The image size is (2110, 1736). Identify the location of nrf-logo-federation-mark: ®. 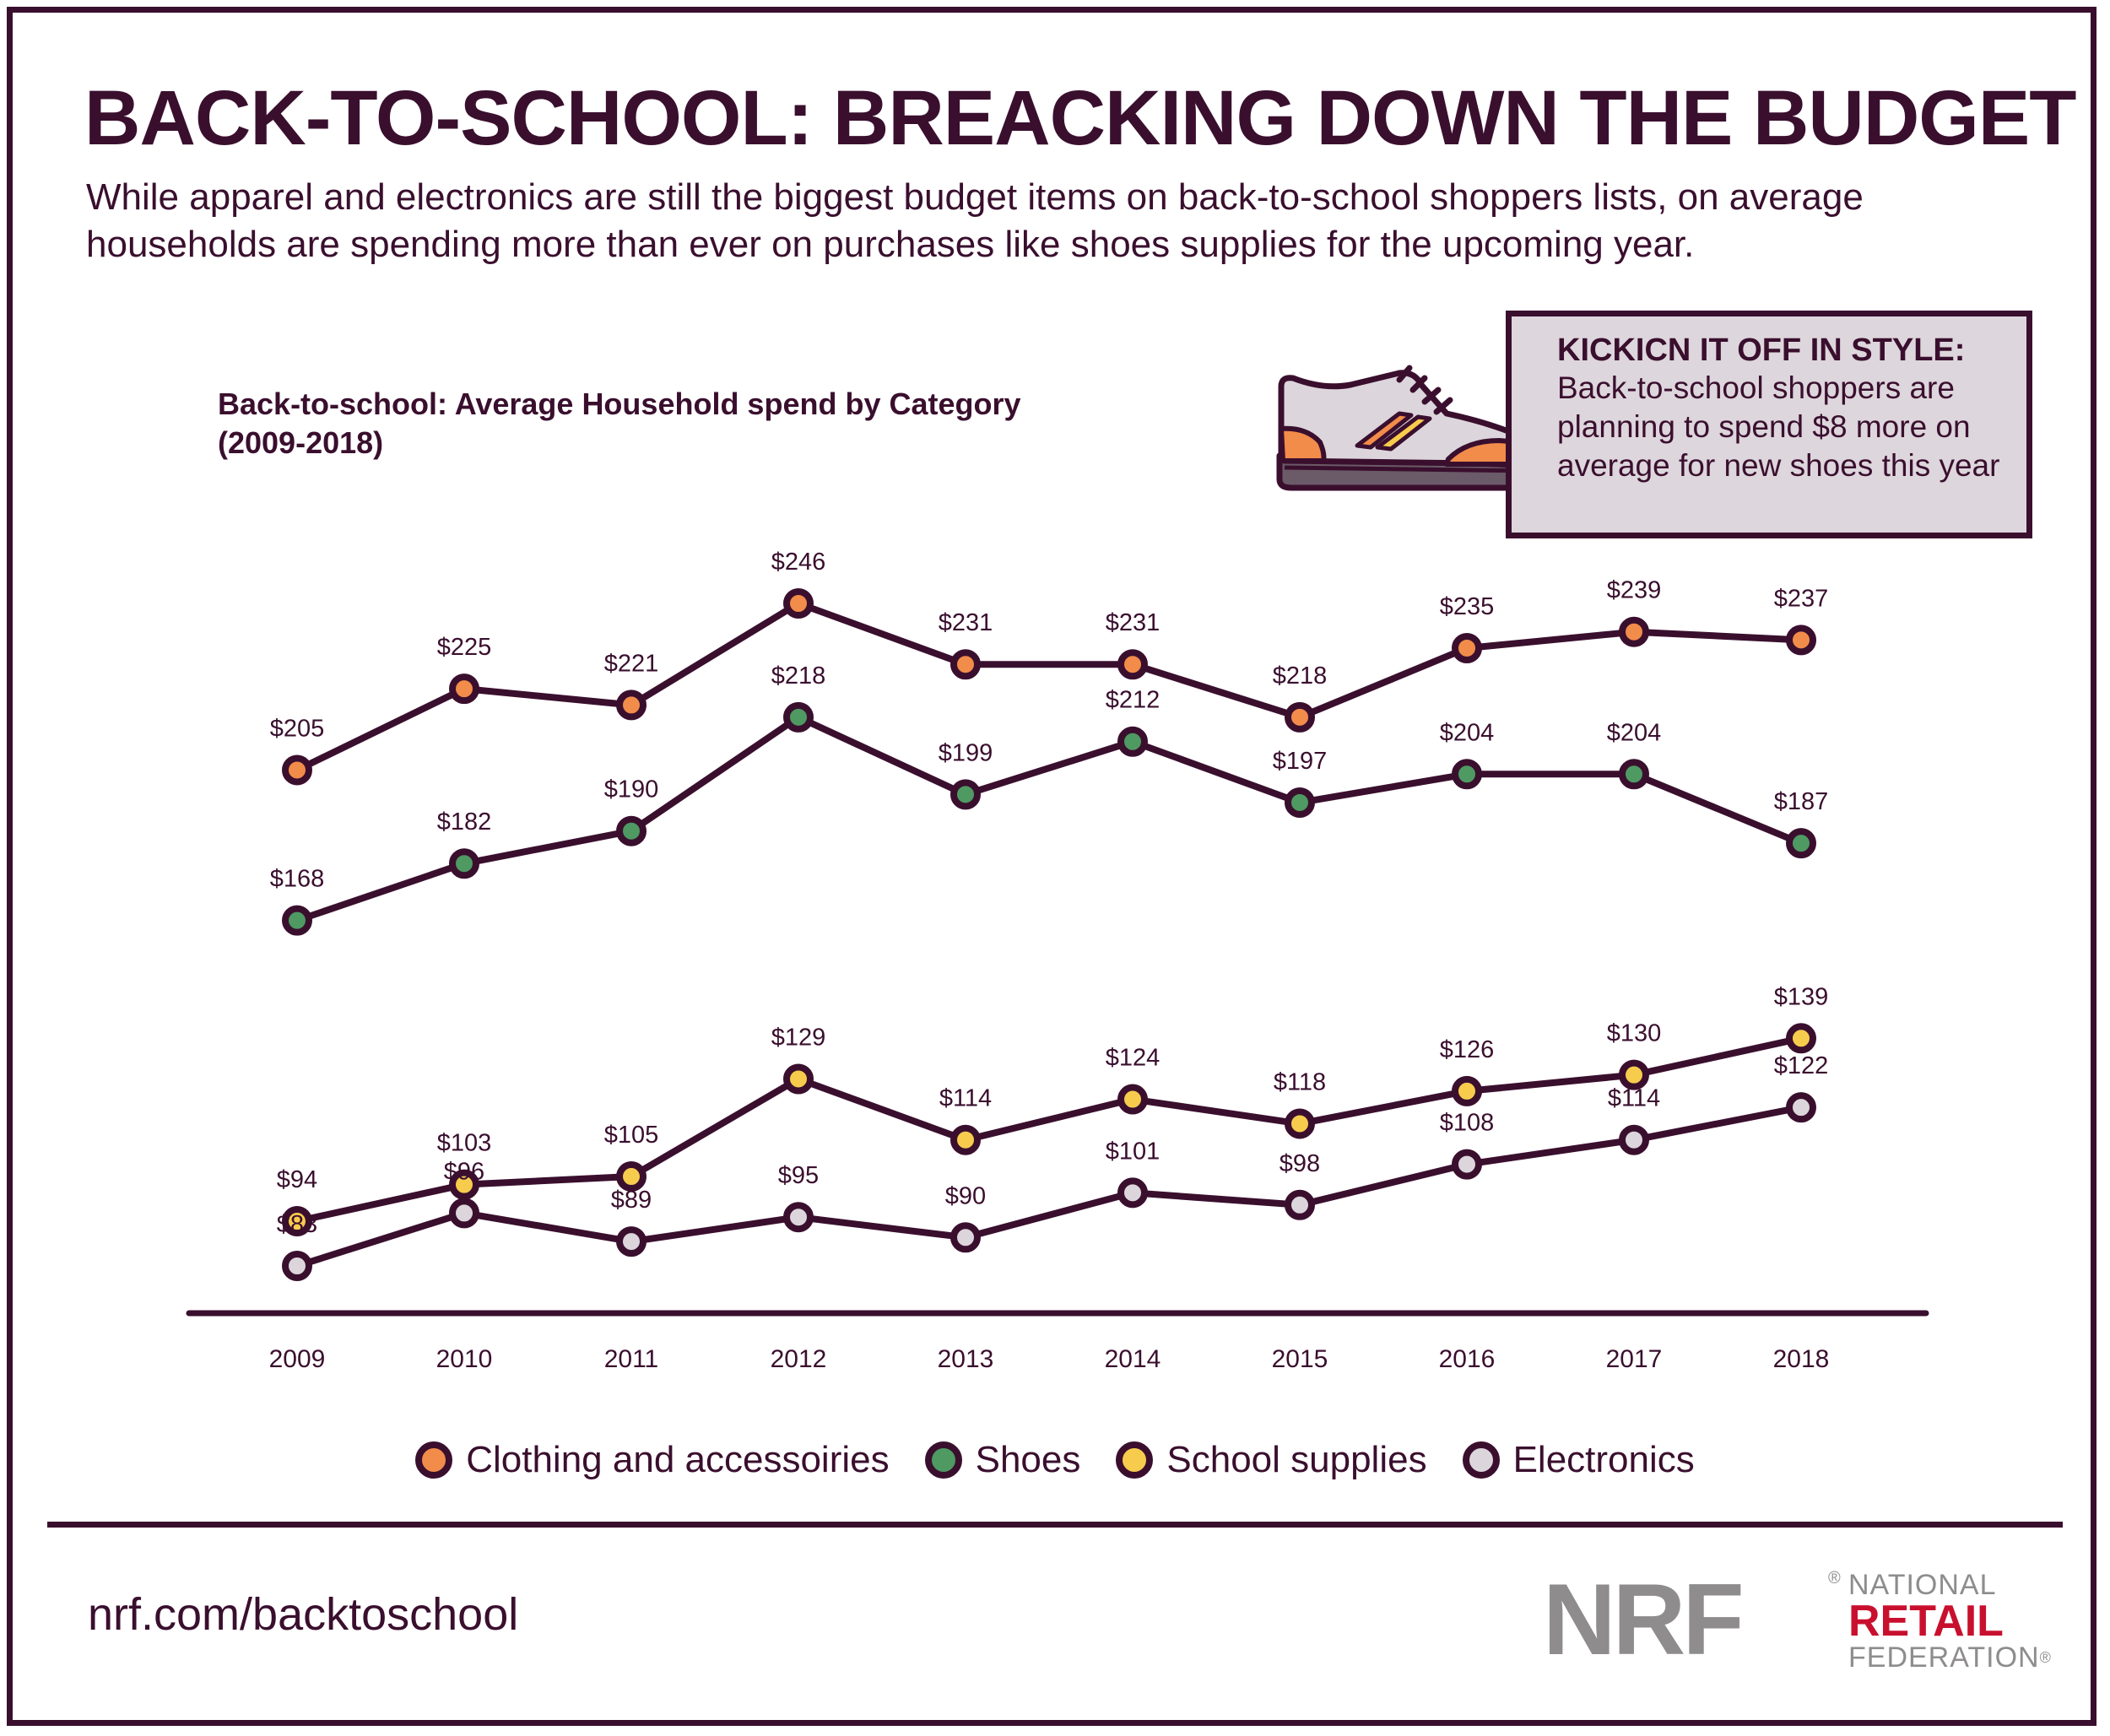
(2045, 1657).